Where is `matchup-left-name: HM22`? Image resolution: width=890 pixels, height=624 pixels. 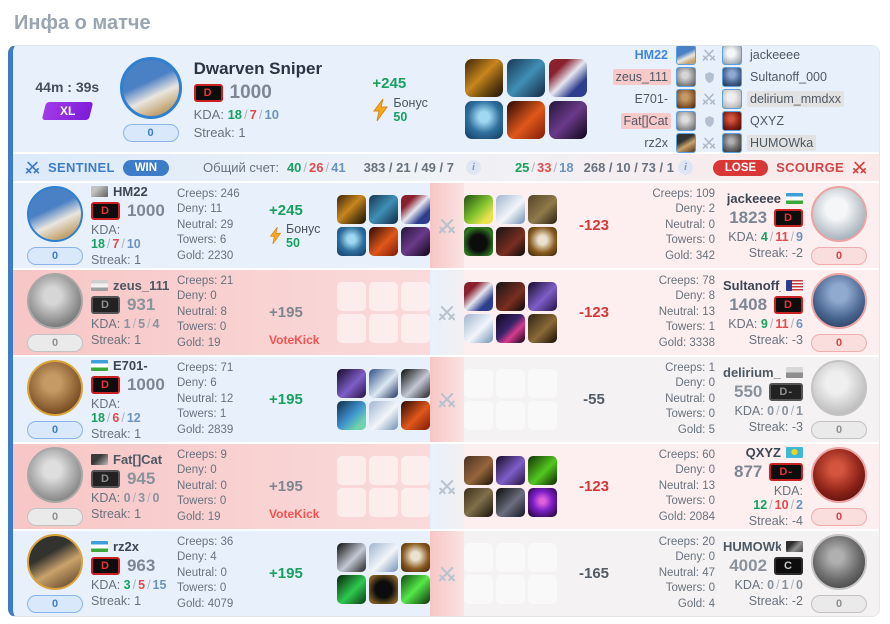 matchup-left-name: HM22 is located at coordinates (651, 55).